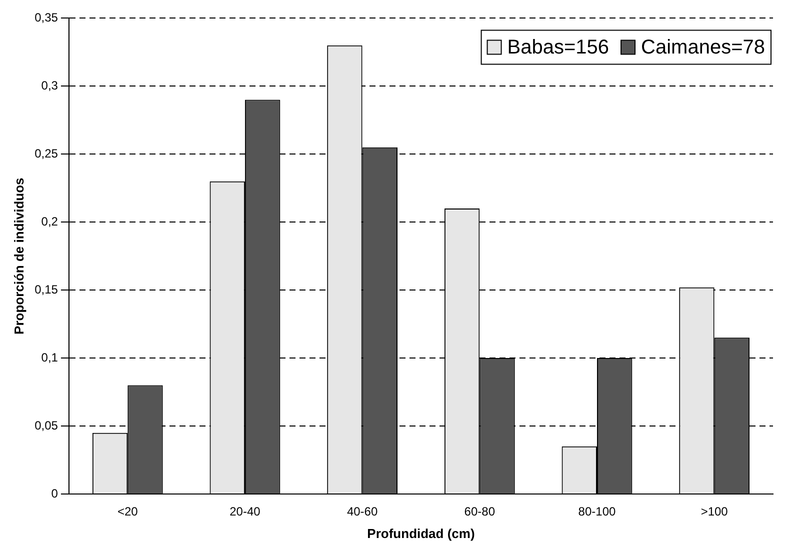  Describe the element at coordinates (127, 511) in the screenshot. I see `x-tick-label: <20` at that location.